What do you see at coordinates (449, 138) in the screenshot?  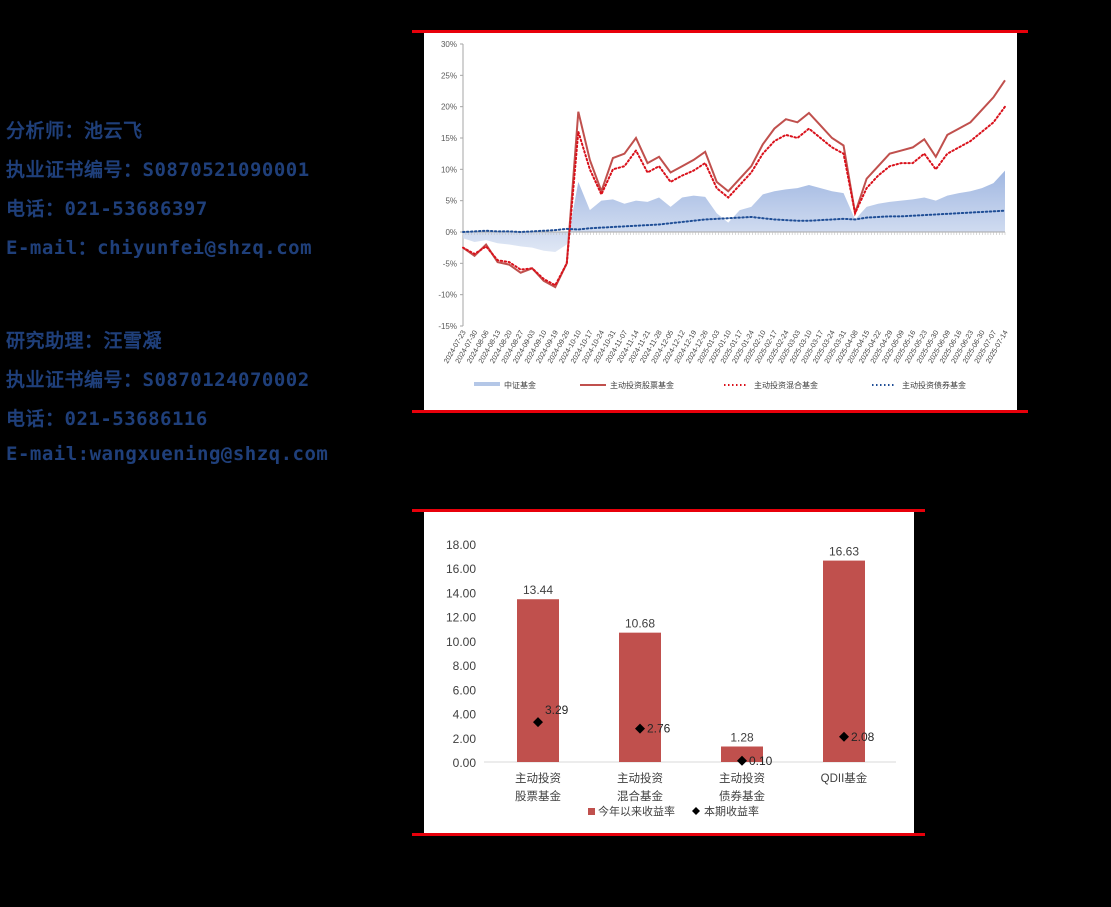 I see `y-tick-label: 15%` at bounding box center [449, 138].